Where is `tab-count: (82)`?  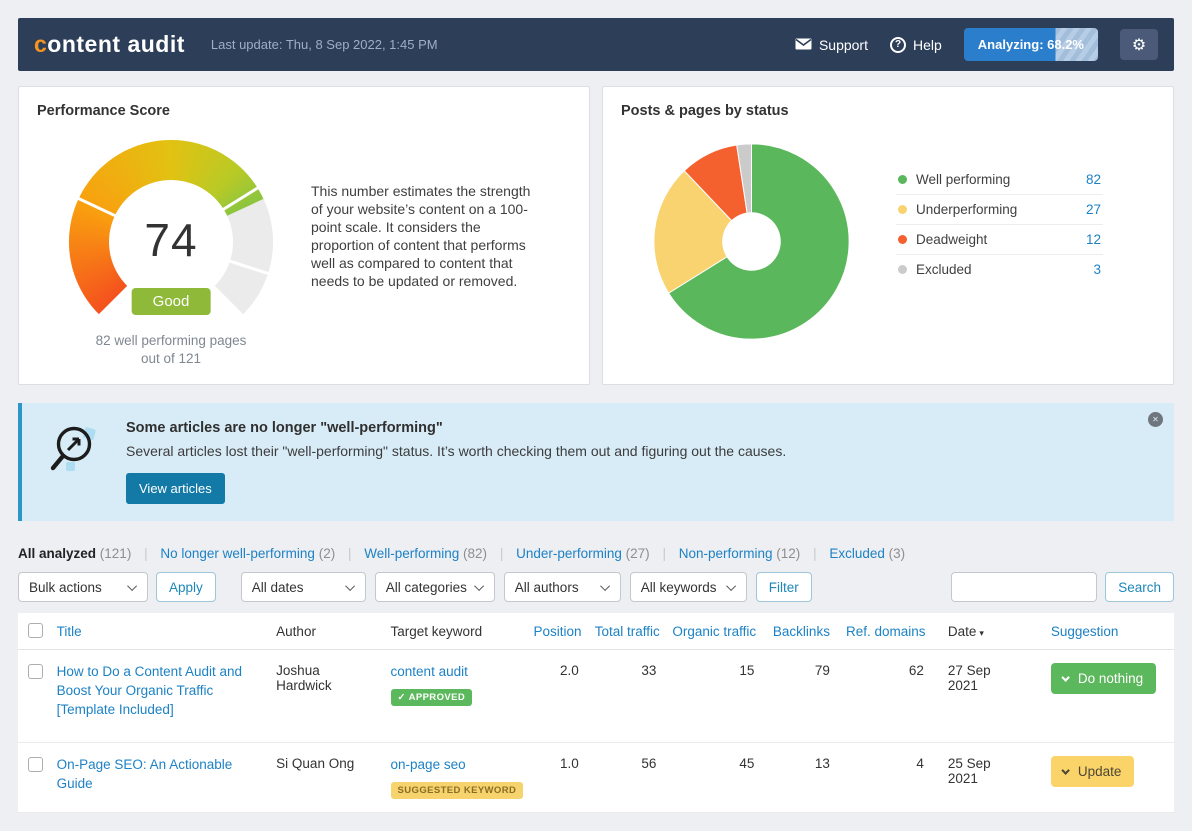 tab-count: (82) is located at coordinates (475, 553).